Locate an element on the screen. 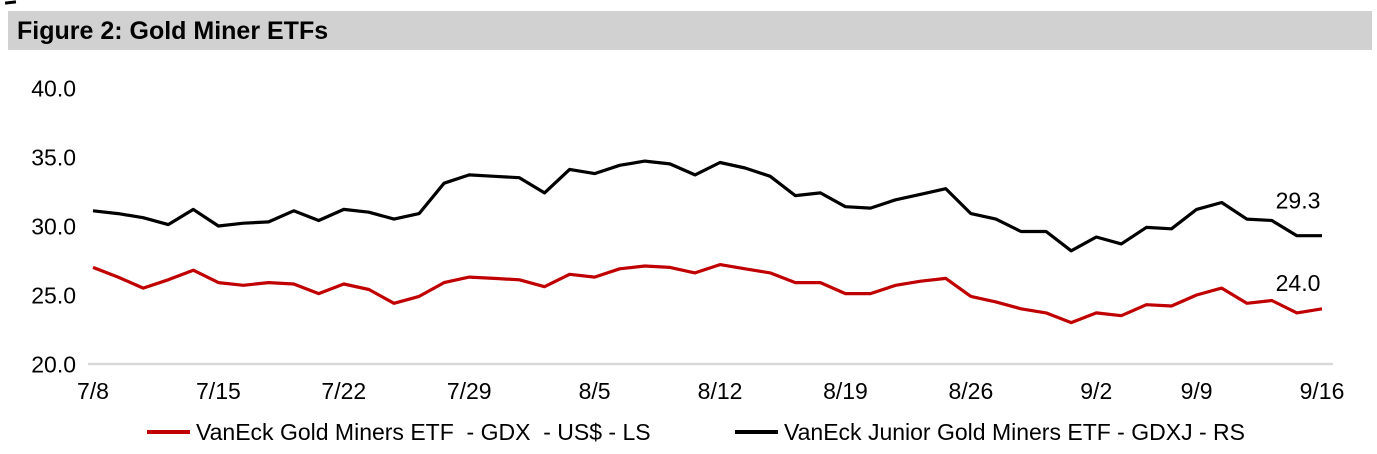 The width and height of the screenshot is (1377, 454). x-axis-label: 8/19 is located at coordinates (845, 391).